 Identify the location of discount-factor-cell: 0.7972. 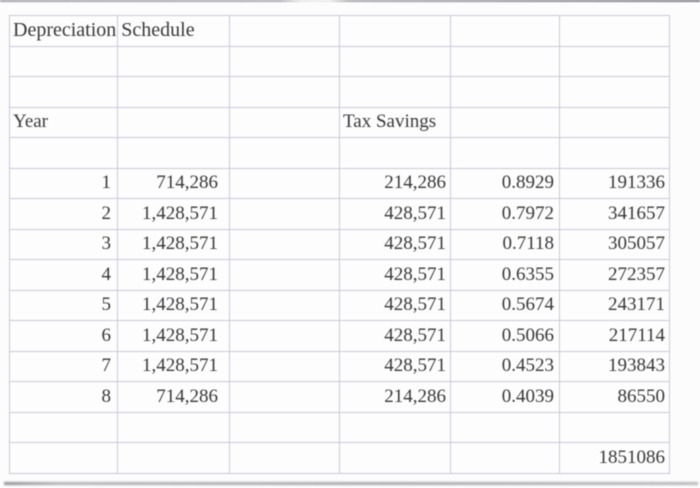
(505, 214).